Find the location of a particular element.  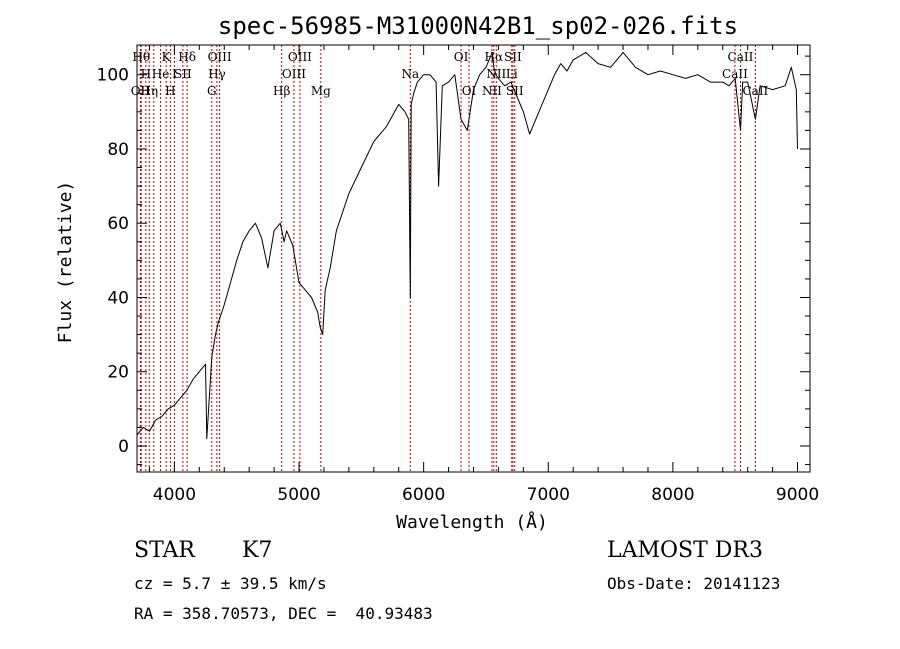

x-tick-label: 8000 is located at coordinates (672, 495).